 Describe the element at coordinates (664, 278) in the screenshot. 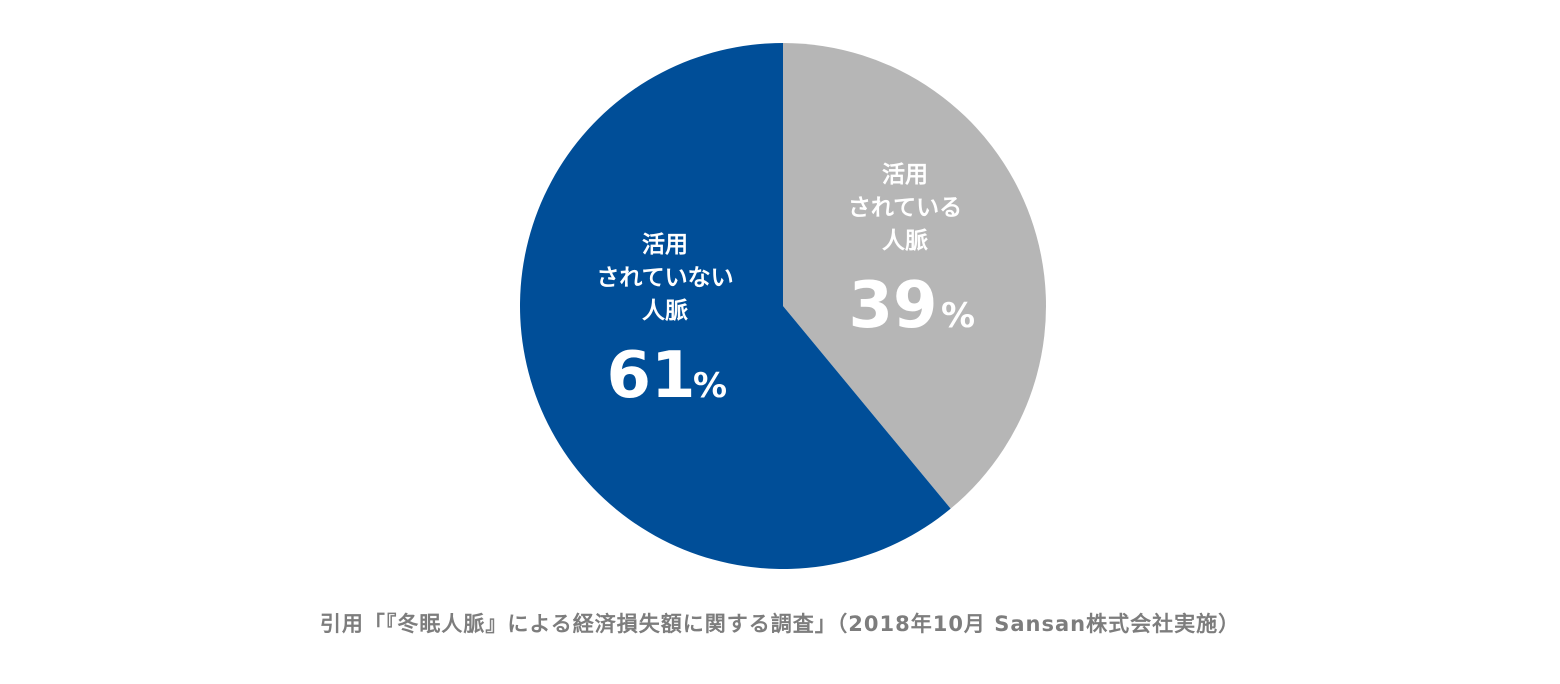

I see `slice-label-line: されていない` at that location.